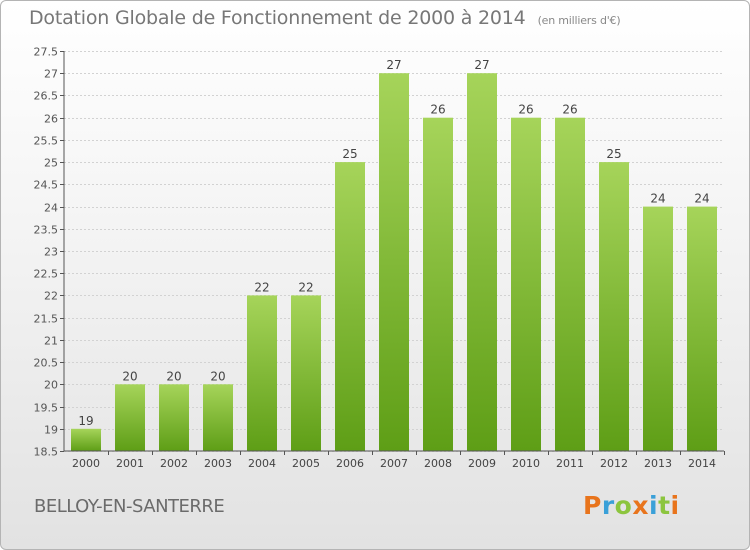  Describe the element at coordinates (614, 463) in the screenshot. I see `x-tick-label-2012: 2012` at that location.